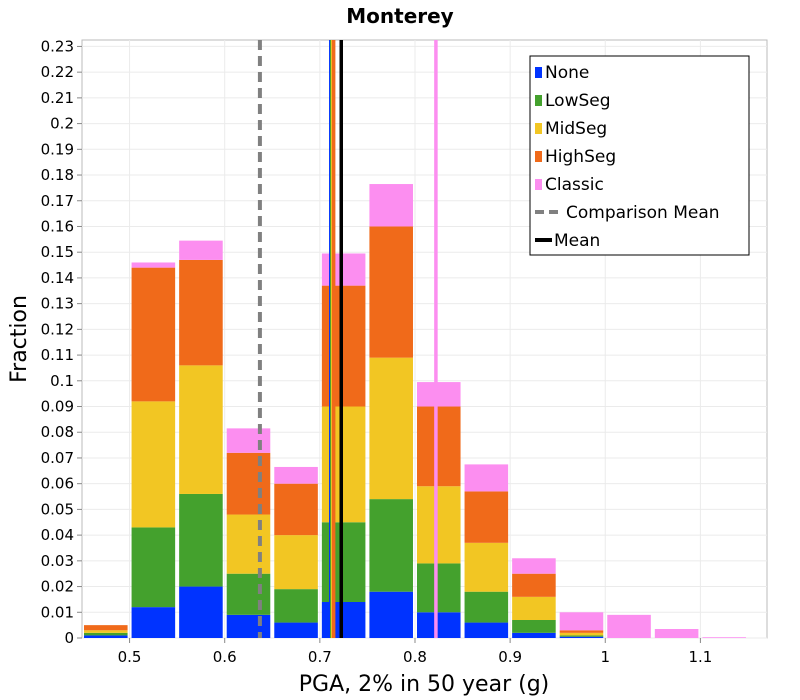 Image resolution: width=800 pixels, height=700 pixels. I want to click on y-tick-label: 0.13, so click(57, 304).